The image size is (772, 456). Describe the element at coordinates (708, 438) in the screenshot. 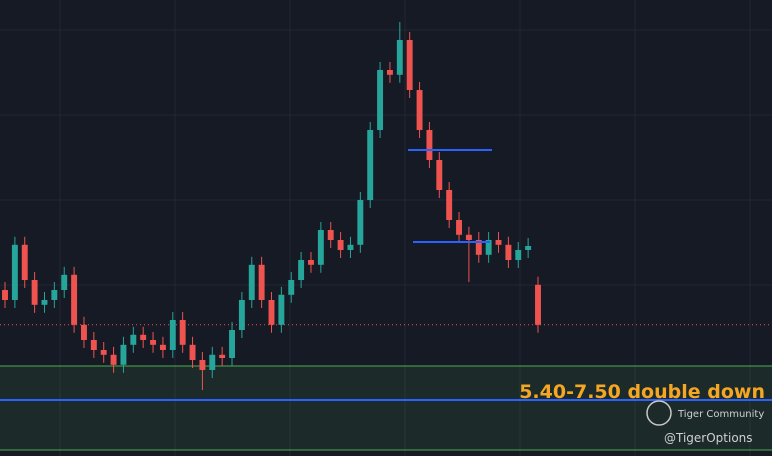

I see `handle: @TigerOptions` at that location.